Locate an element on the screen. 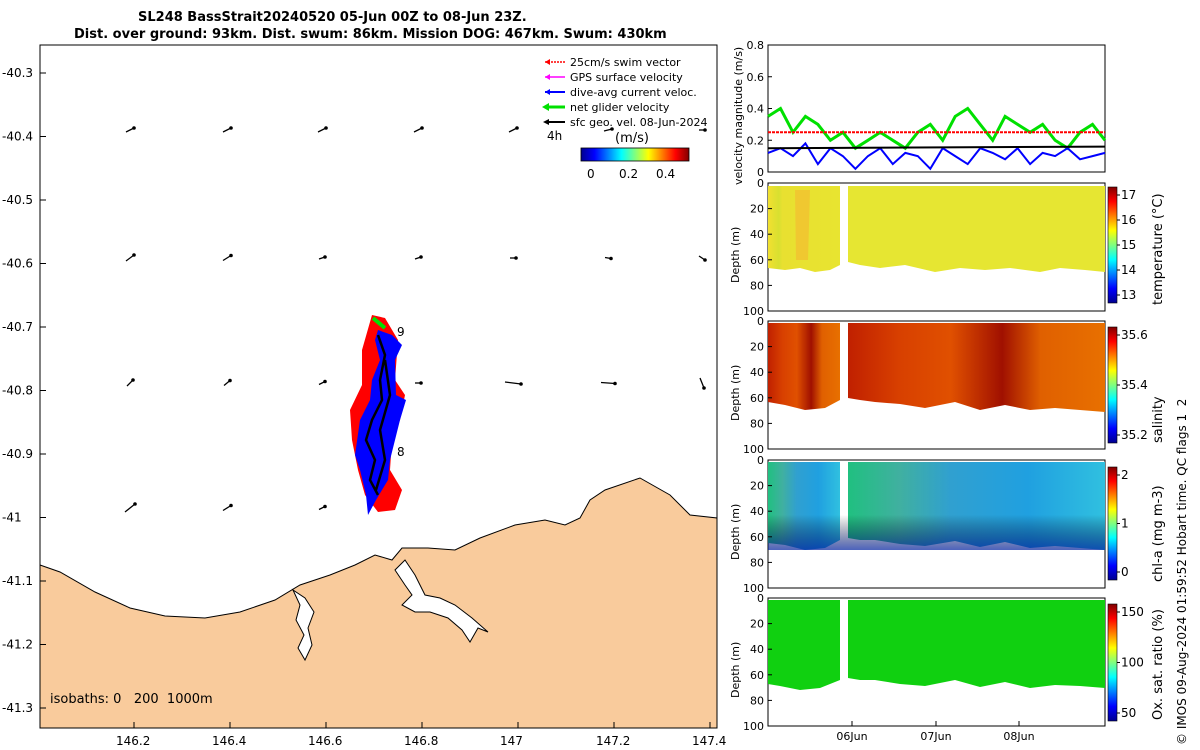 The image size is (1200, 750). inlet-west is located at coordinates (303, 625).